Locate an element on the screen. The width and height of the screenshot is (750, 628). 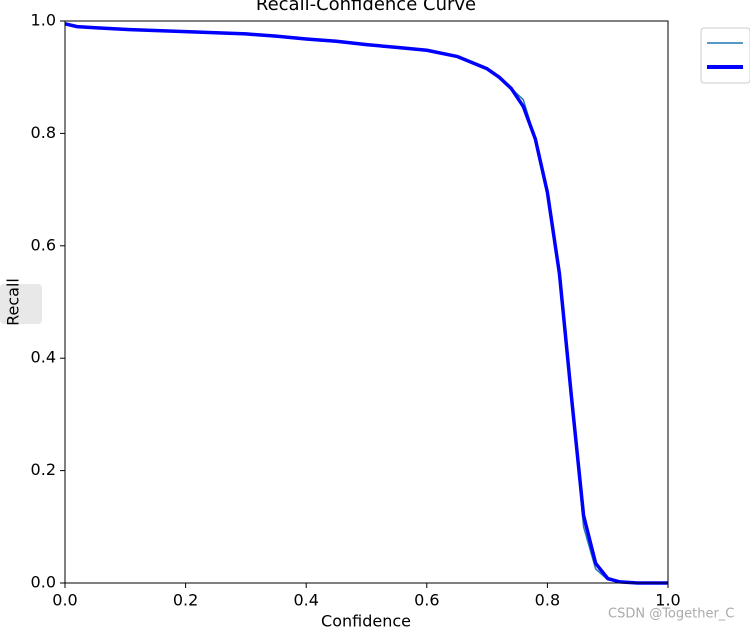
x-tick-label: 0.0 is located at coordinates (64, 600).